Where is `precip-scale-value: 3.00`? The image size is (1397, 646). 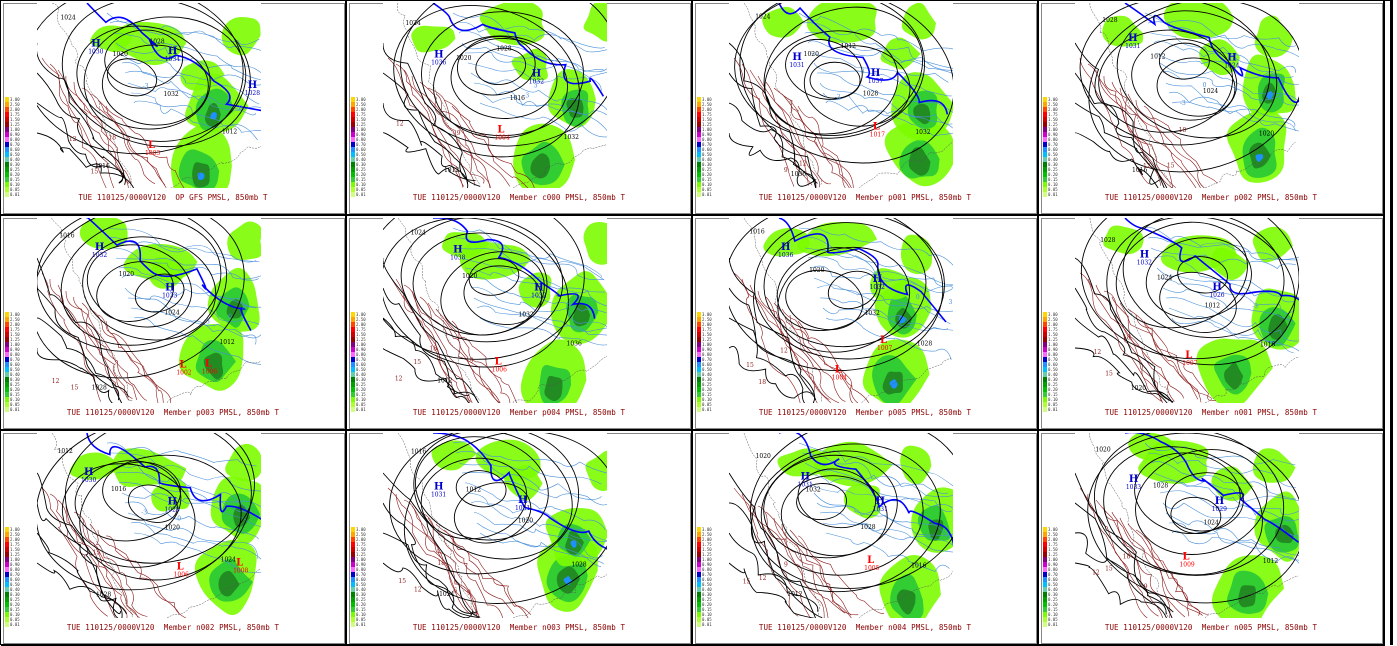 precip-scale-value: 3.00 is located at coordinates (1053, 99).